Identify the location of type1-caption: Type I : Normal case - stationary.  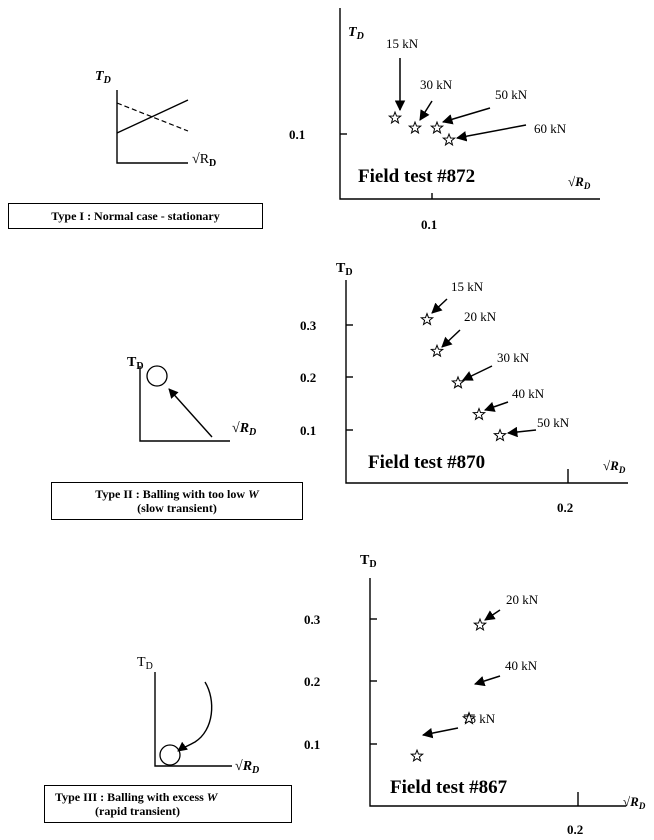
(135, 216).